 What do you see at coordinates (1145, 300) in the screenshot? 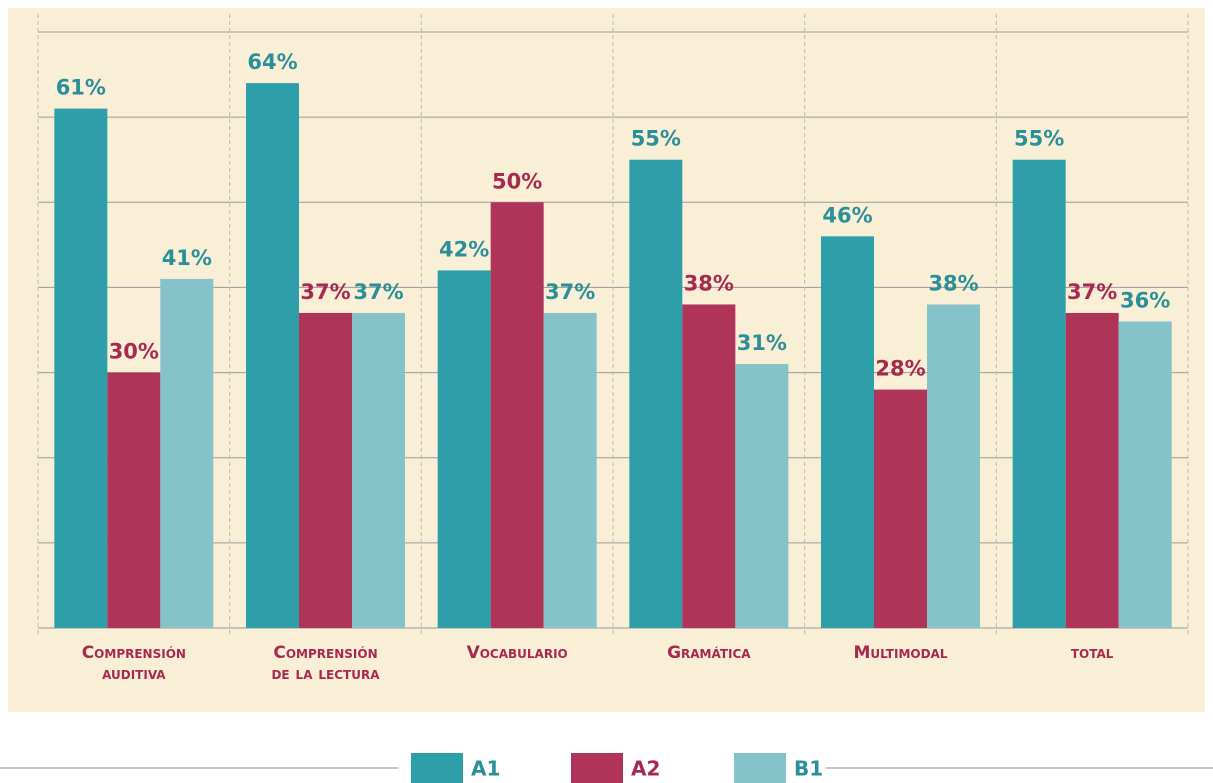
I see `value-label: 36%` at bounding box center [1145, 300].